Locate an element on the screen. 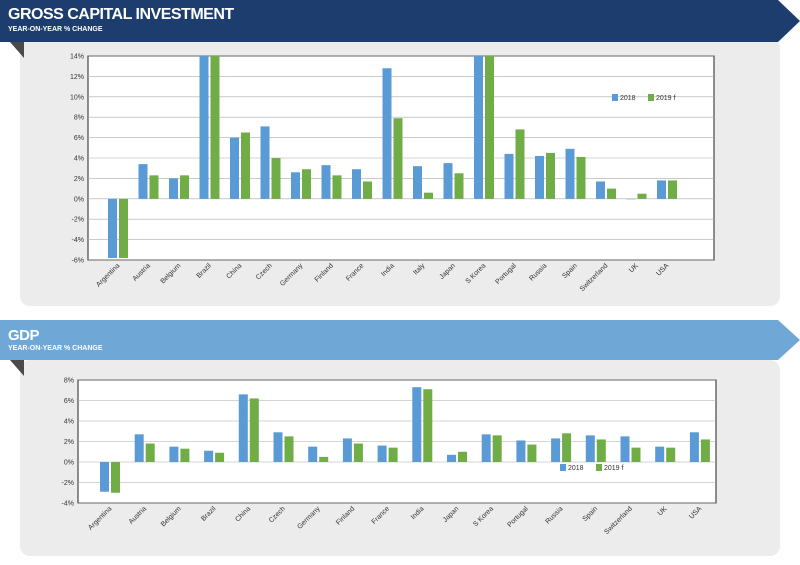 This screenshot has height=565, width=800. y-tick-label: -6% is located at coordinates (78, 261).